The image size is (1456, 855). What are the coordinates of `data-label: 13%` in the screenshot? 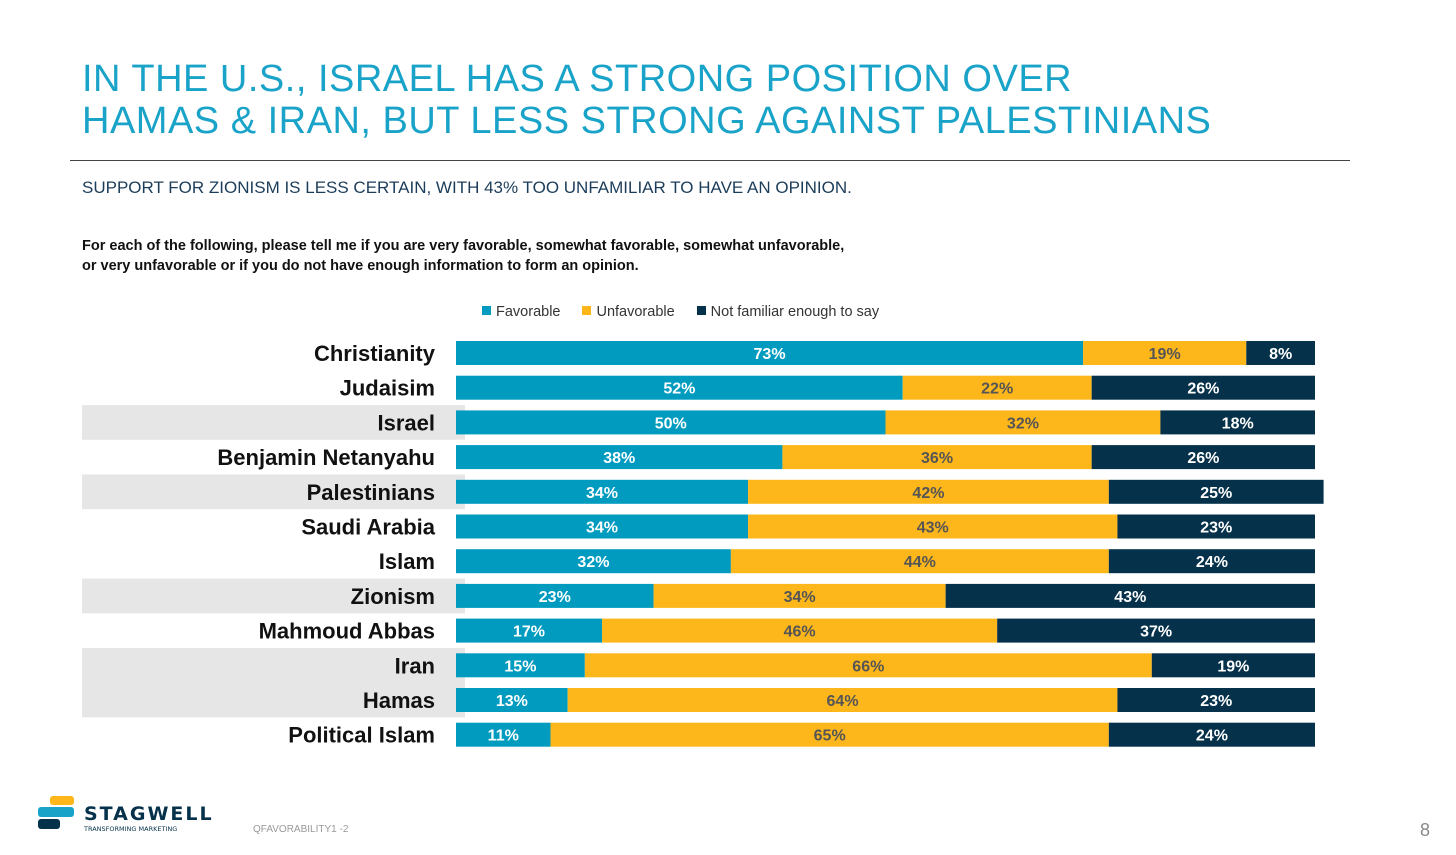 It's located at (512, 701).